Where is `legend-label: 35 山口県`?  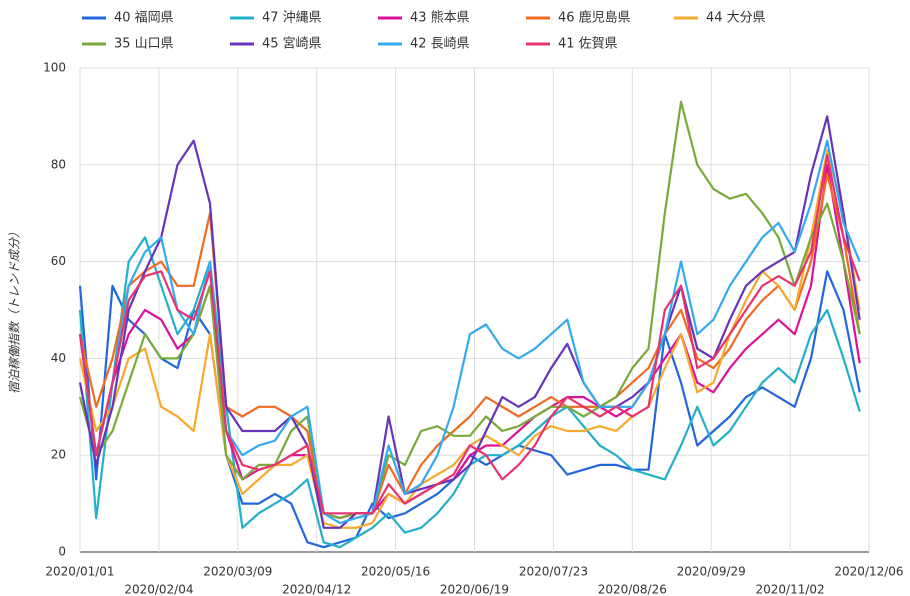
legend-label: 35 山口県 is located at coordinates (144, 44).